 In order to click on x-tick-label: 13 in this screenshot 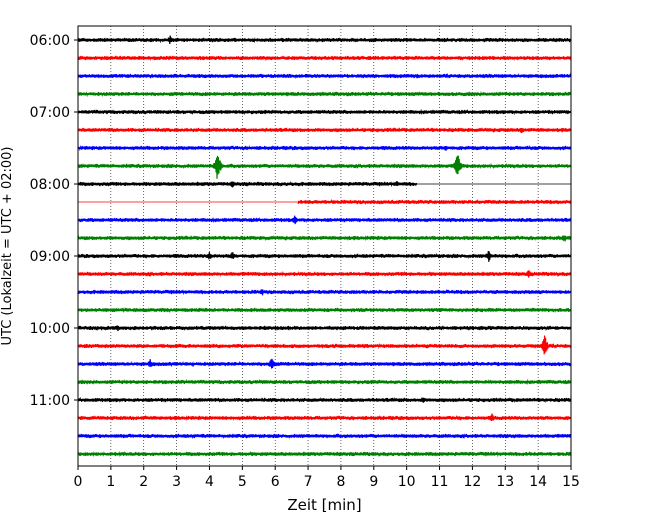, I will do `click(505, 482)`.